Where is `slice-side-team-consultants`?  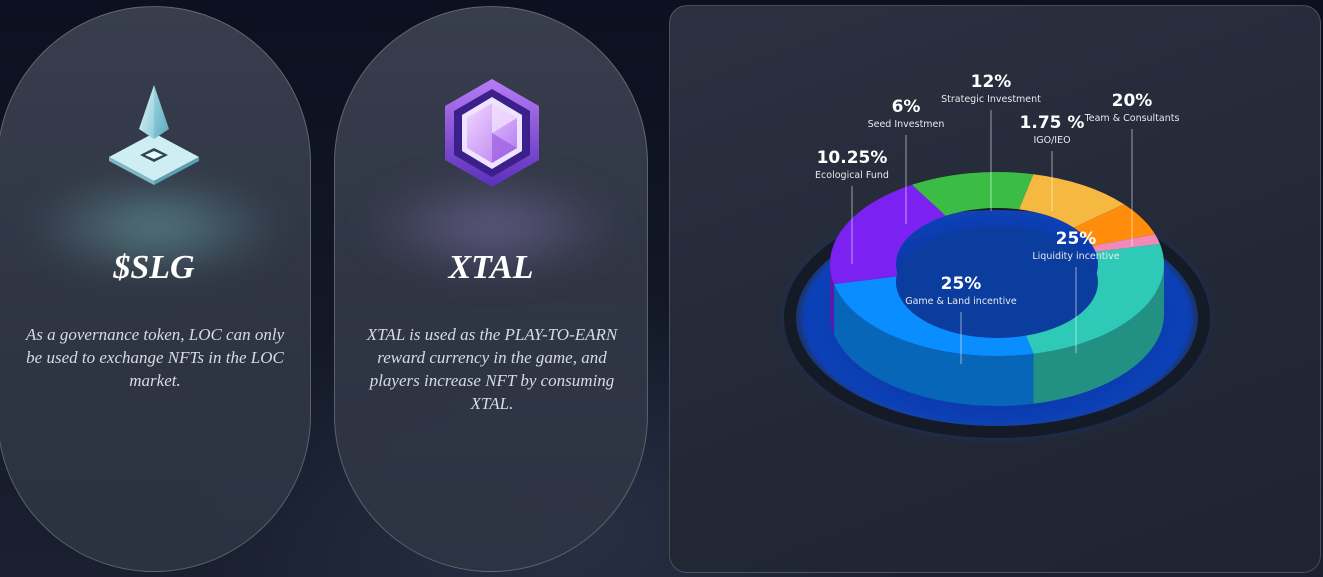
slice-side-team-consultants is located at coordinates (832, 299).